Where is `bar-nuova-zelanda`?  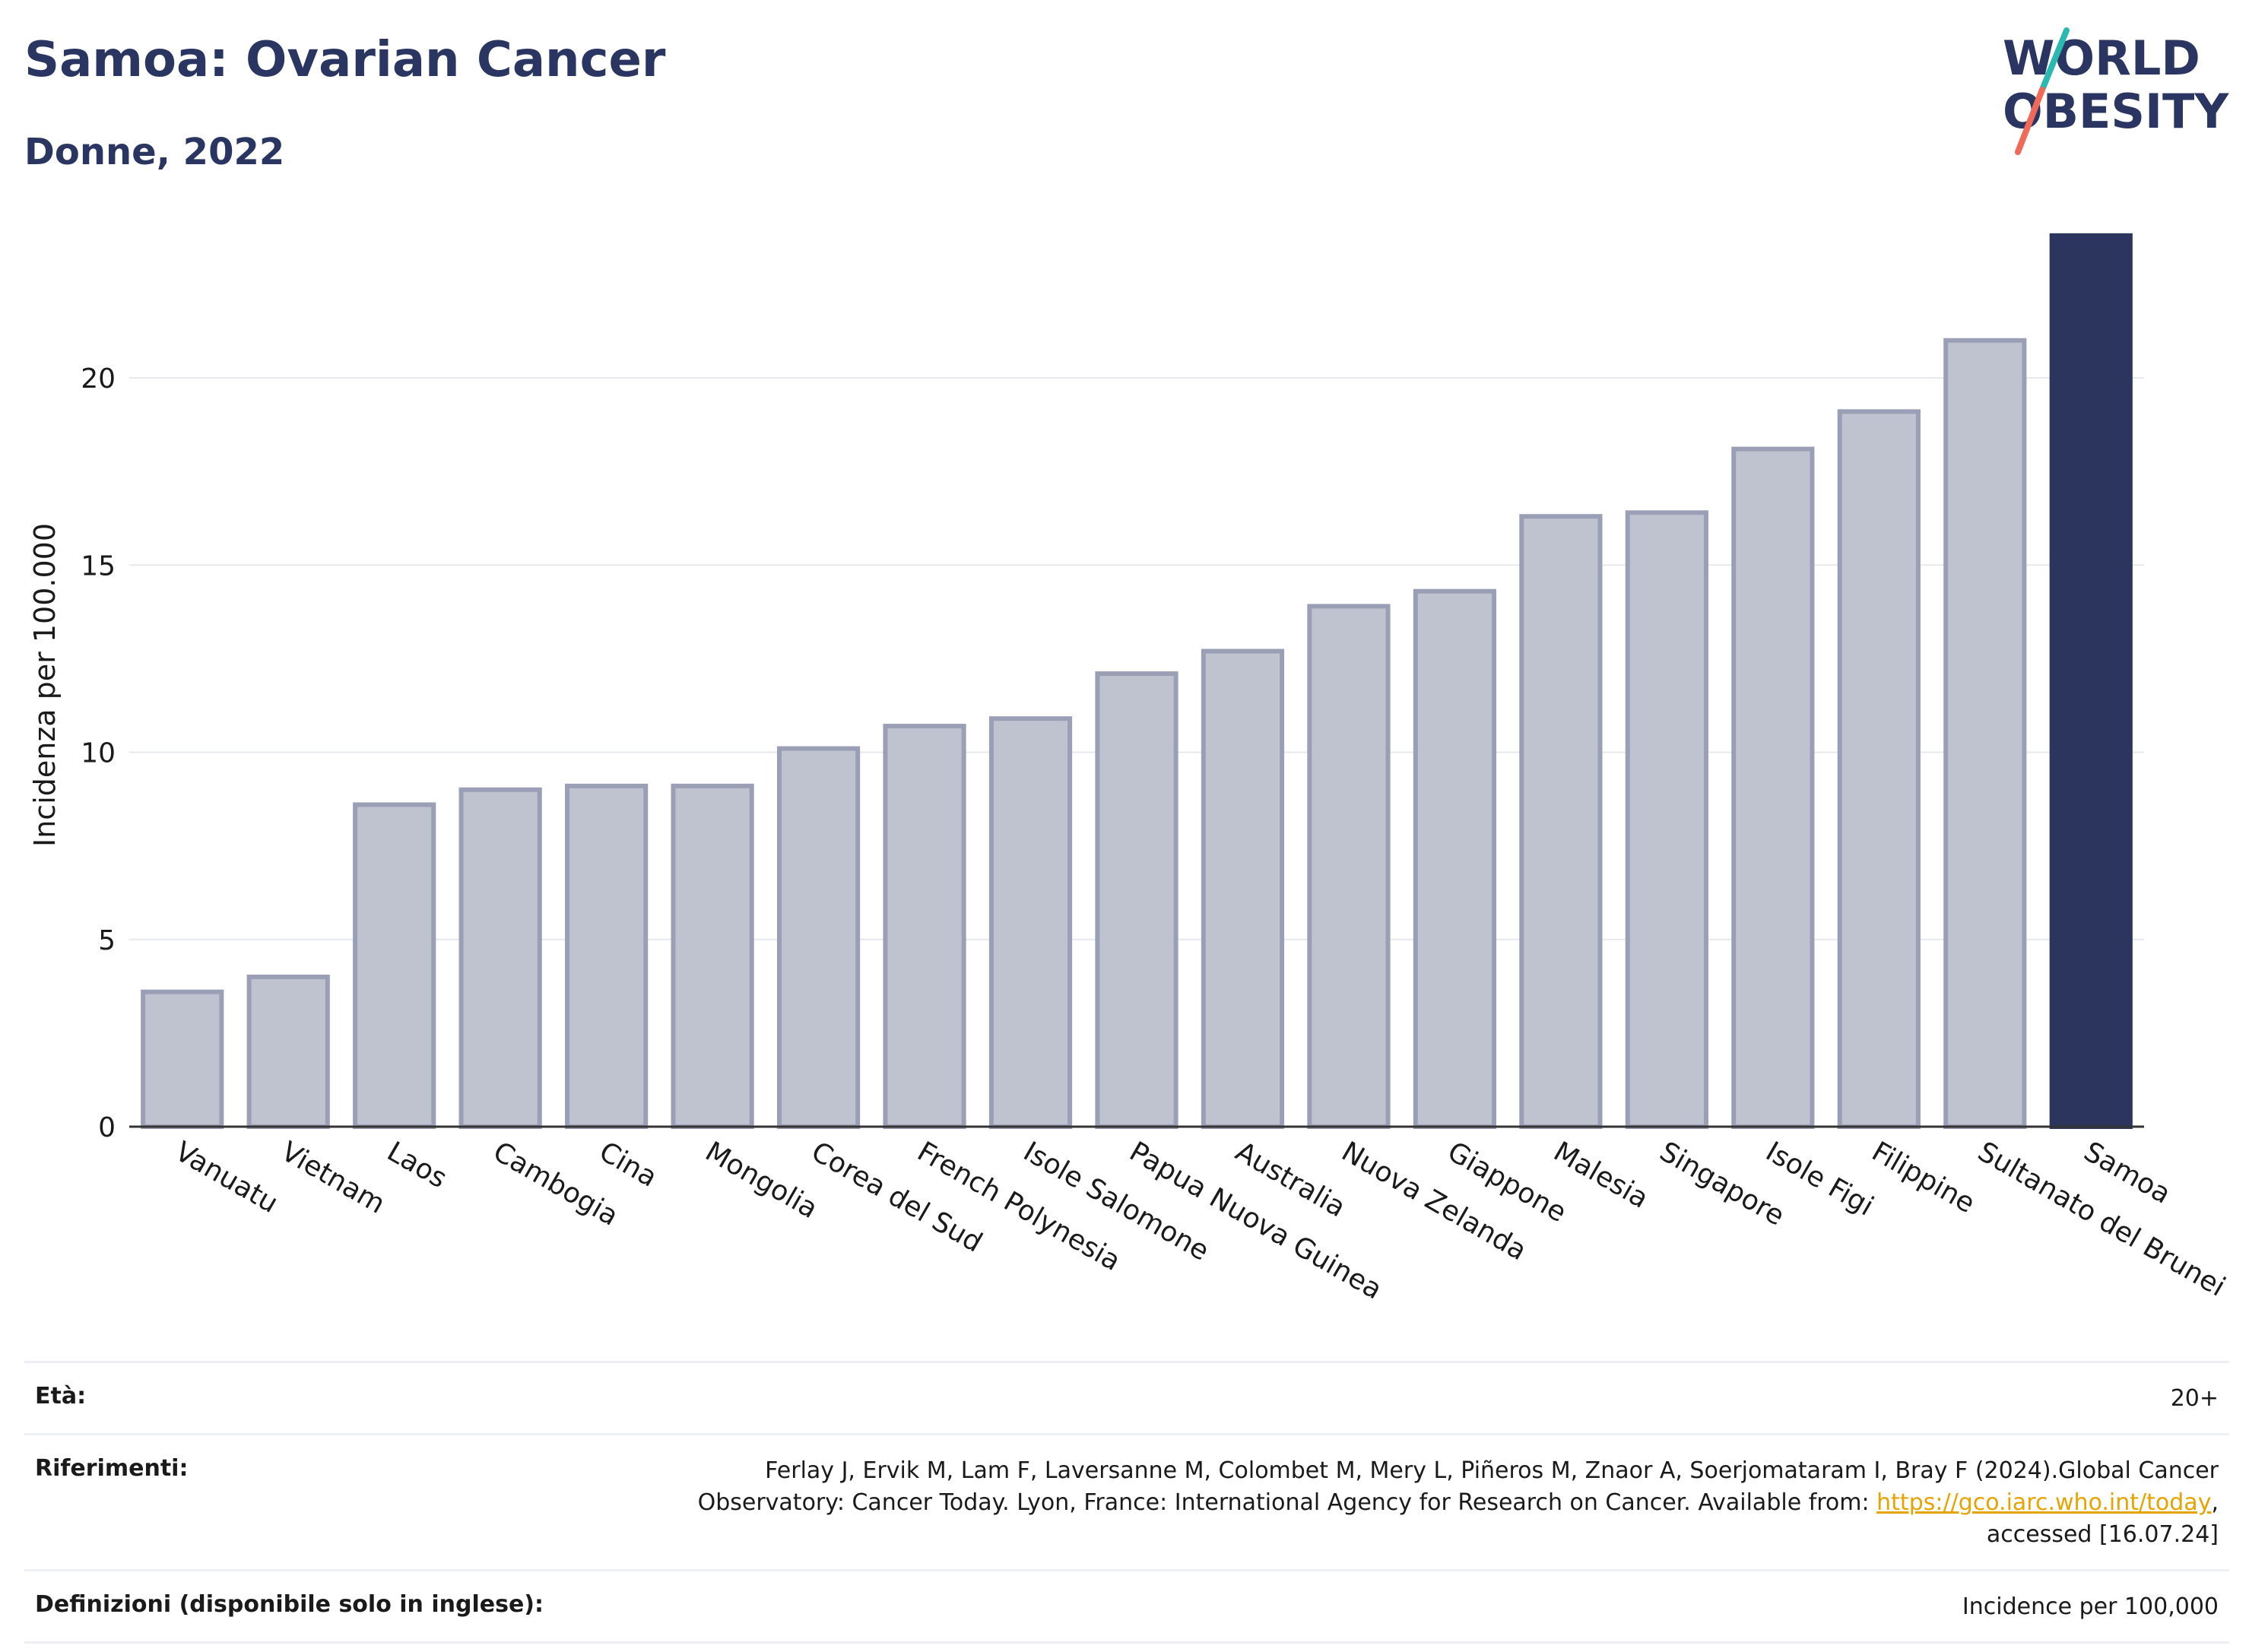
bar-nuova-zelanda is located at coordinates (1349, 866).